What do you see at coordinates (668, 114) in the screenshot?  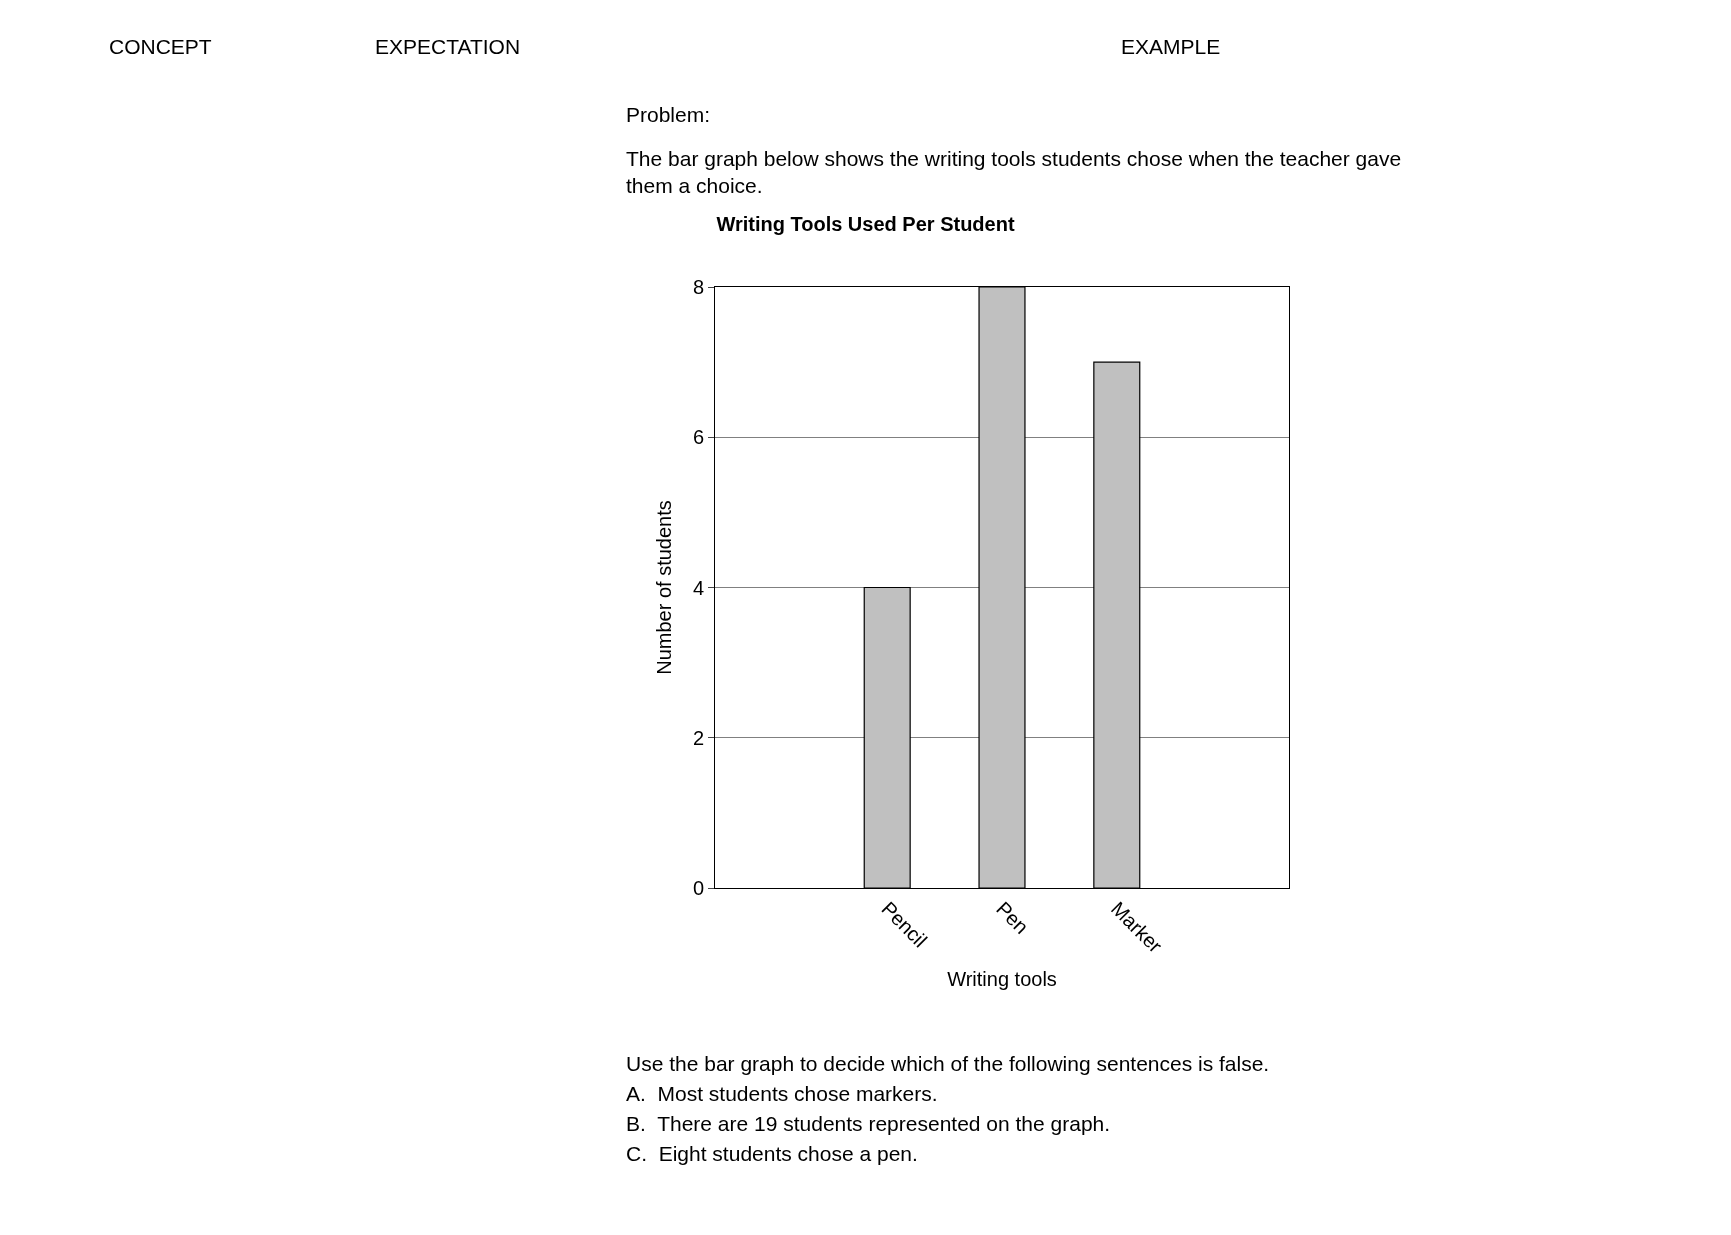 I see `text: Problem:` at bounding box center [668, 114].